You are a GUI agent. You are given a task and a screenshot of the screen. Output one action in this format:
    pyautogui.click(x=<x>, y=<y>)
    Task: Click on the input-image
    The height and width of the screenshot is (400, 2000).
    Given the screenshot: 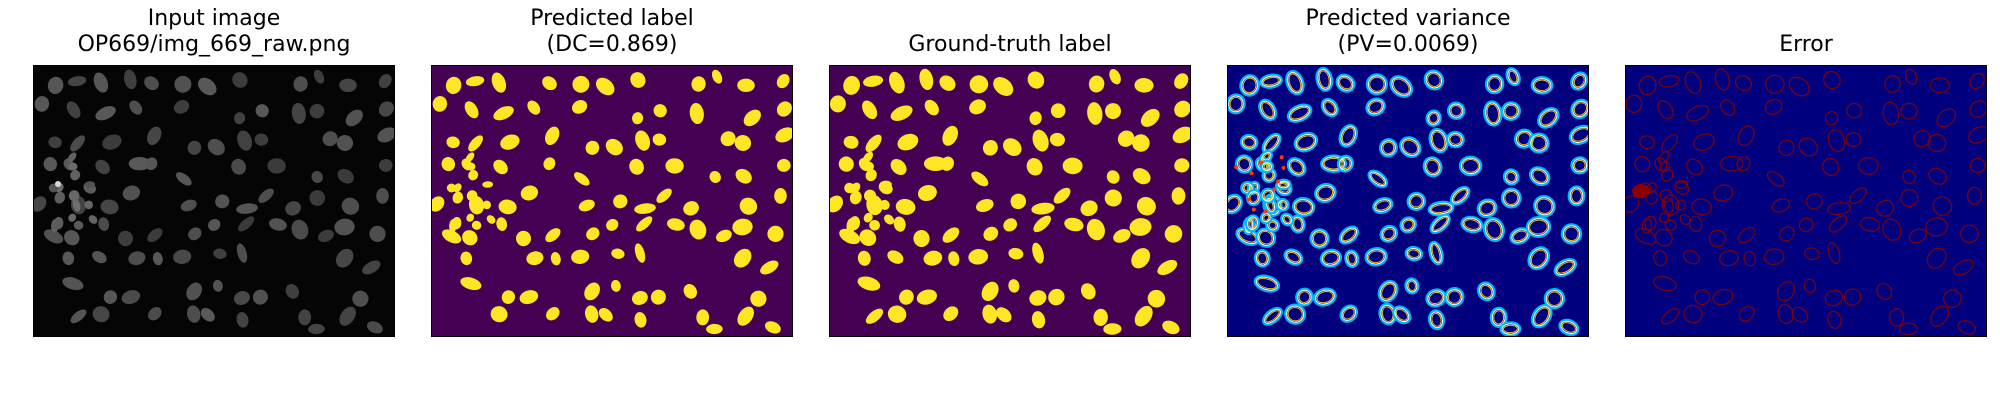 What is the action you would take?
    pyautogui.click(x=214, y=201)
    